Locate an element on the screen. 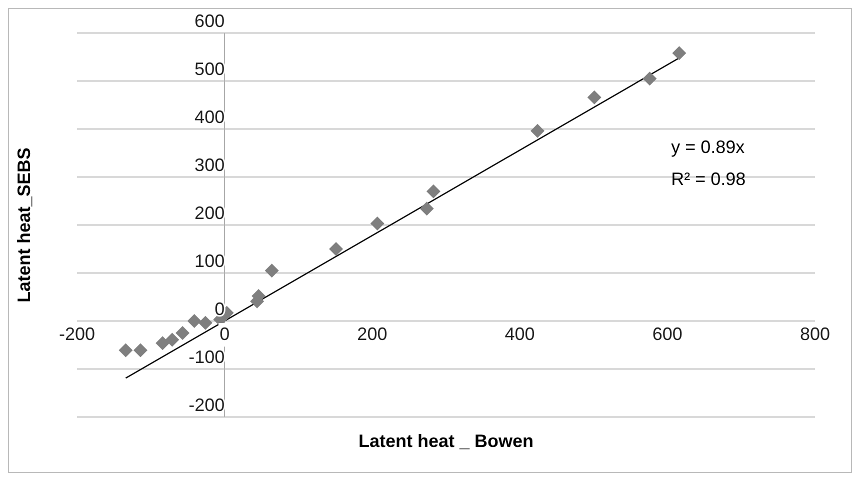  x-tick-label: 200 is located at coordinates (372, 334).